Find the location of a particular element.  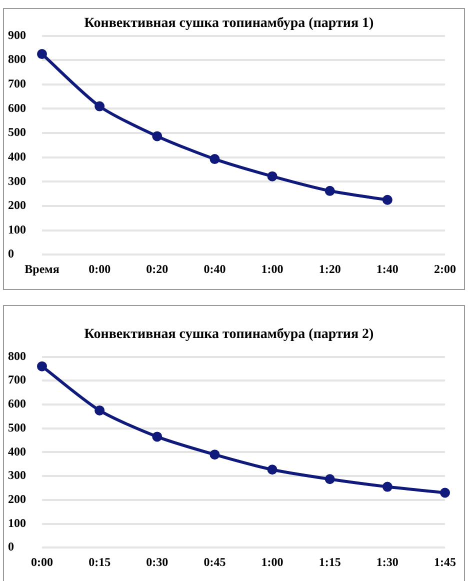

x-tick-label: 0:15 is located at coordinates (99, 561).